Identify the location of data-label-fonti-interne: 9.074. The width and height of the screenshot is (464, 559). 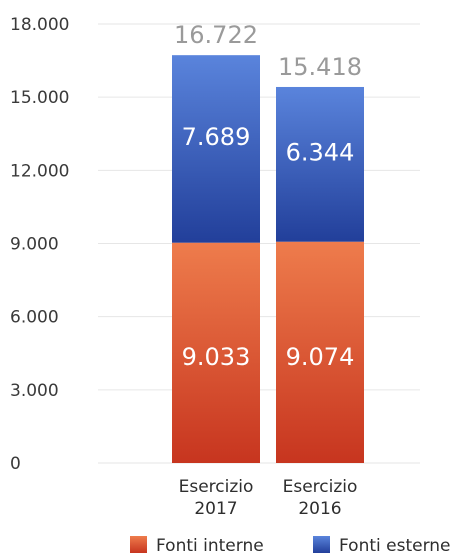
(320, 357).